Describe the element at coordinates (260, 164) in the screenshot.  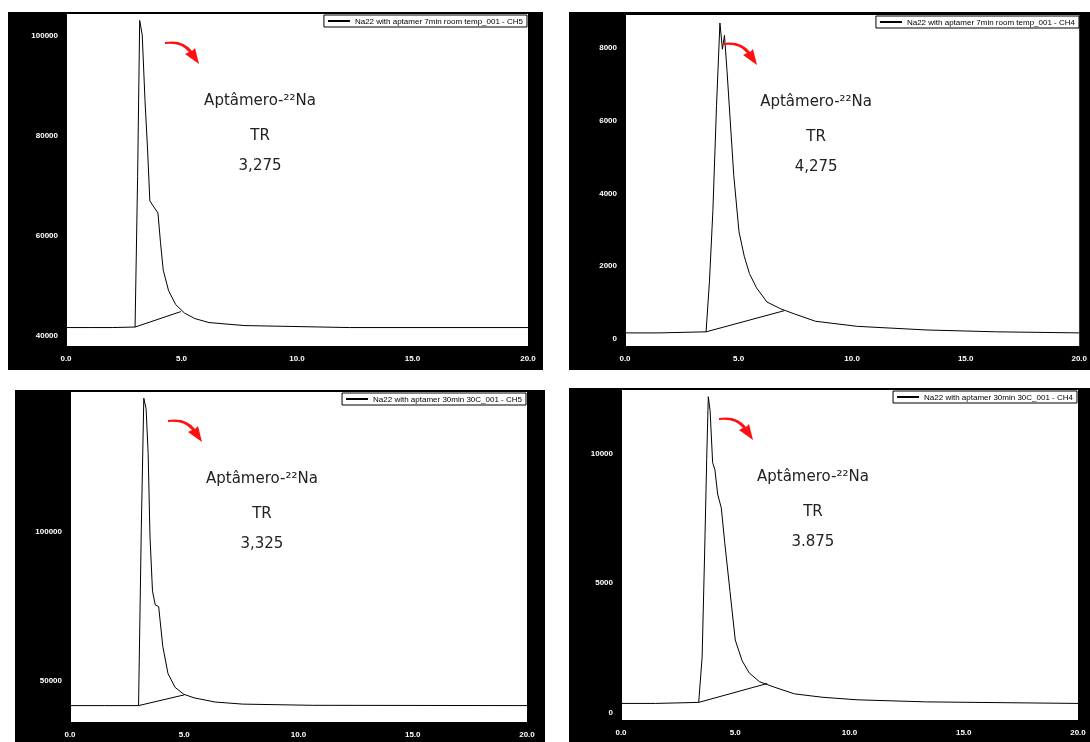
I see `annotation: 3,275` at that location.